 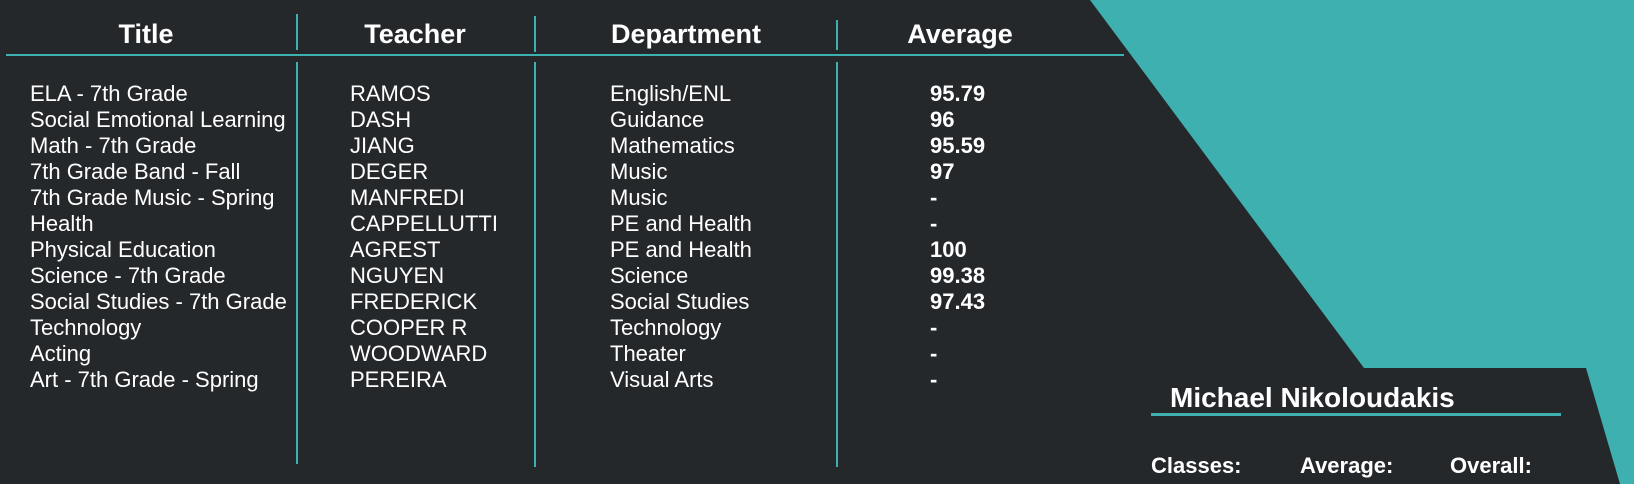 I want to click on student-name: Michael Nikoloudakis, so click(x=1312, y=397).